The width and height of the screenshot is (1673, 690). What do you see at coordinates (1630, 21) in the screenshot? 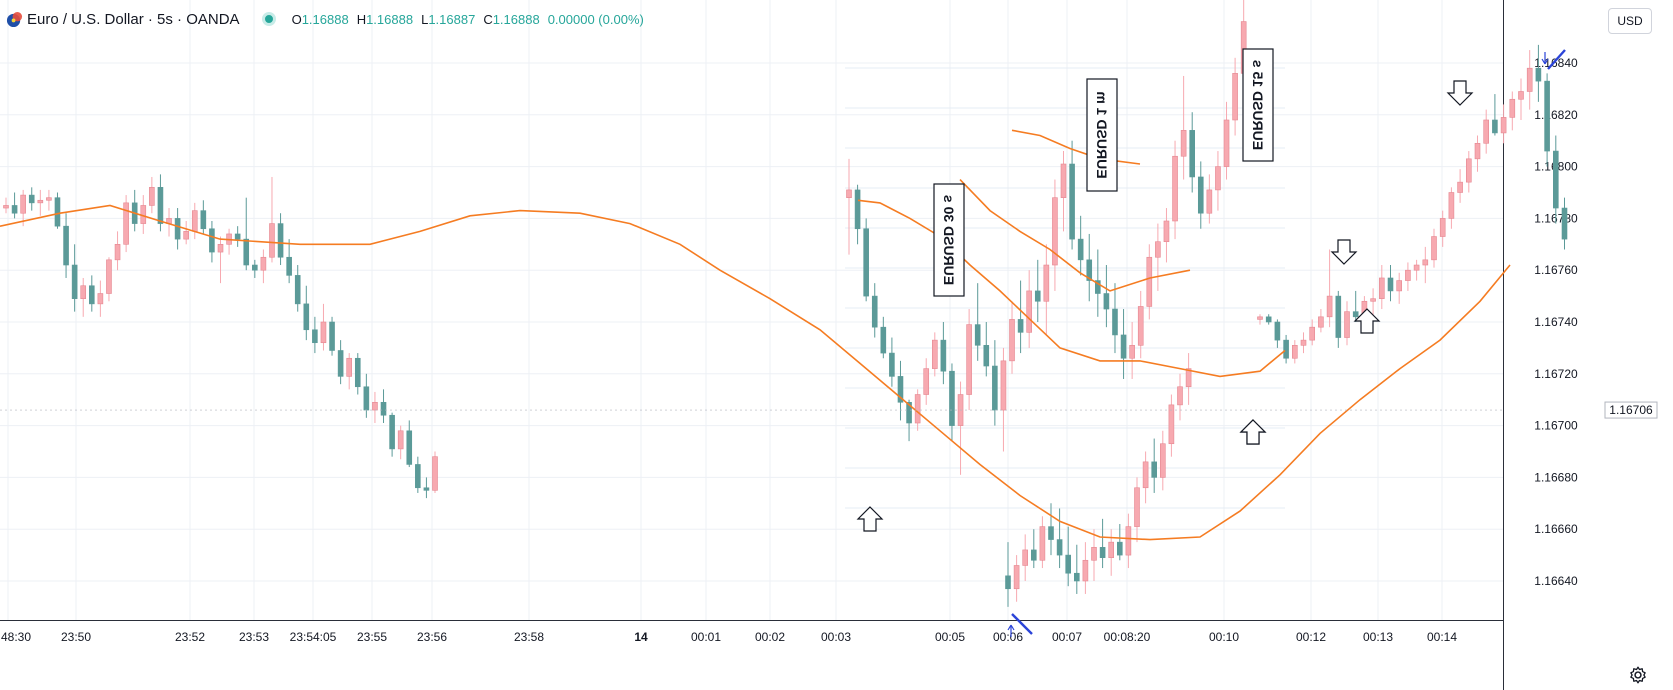
I see `currency-button: USD` at bounding box center [1630, 21].